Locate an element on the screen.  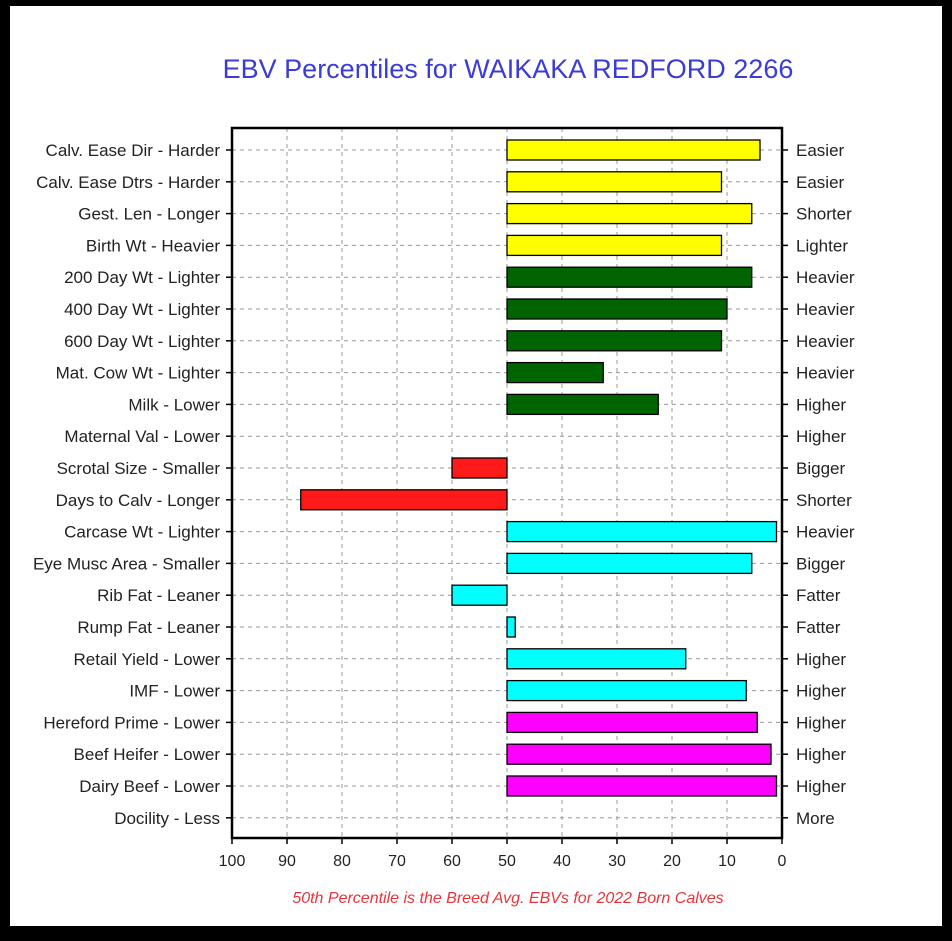
row-label-left: Rib Fat - Leaner is located at coordinates (158, 595).